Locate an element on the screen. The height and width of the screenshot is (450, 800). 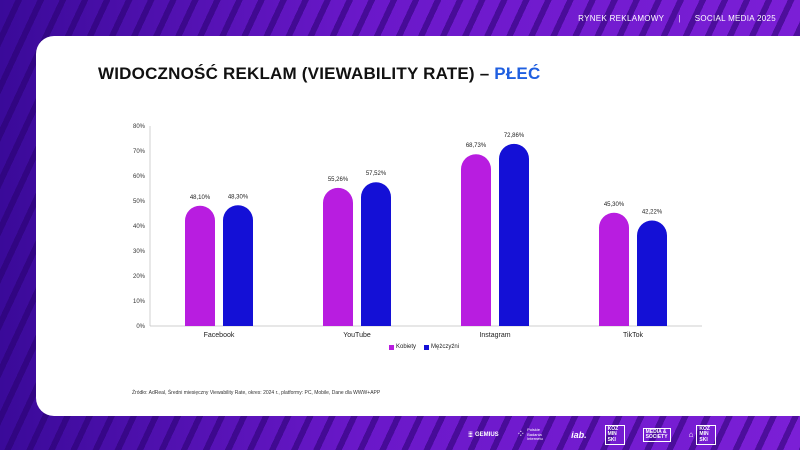
legend-label-series-2: Mężczyźni is located at coordinates (445, 347).